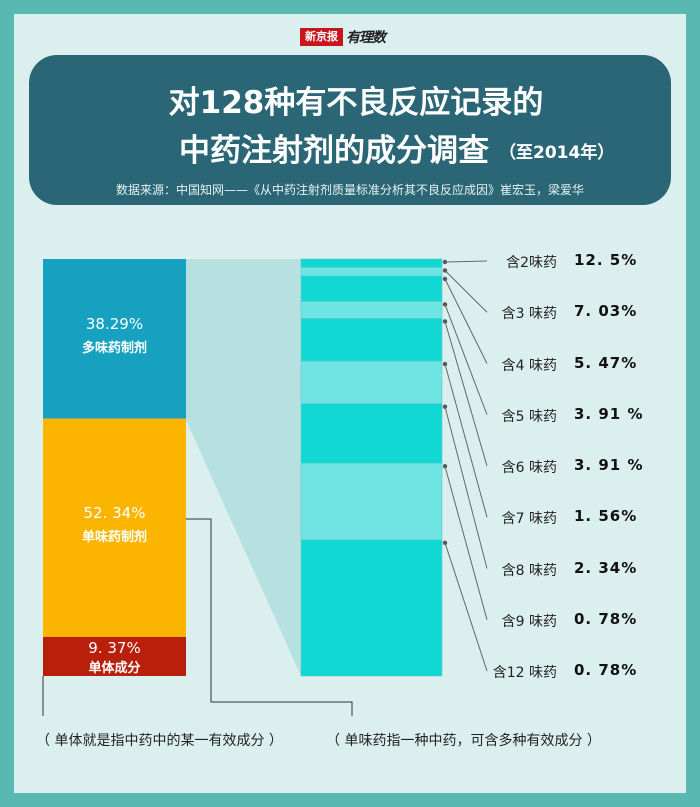 This screenshot has width=700, height=807. Describe the element at coordinates (529, 468) in the screenshot. I see `detail-category-label: 含6 味药` at that location.